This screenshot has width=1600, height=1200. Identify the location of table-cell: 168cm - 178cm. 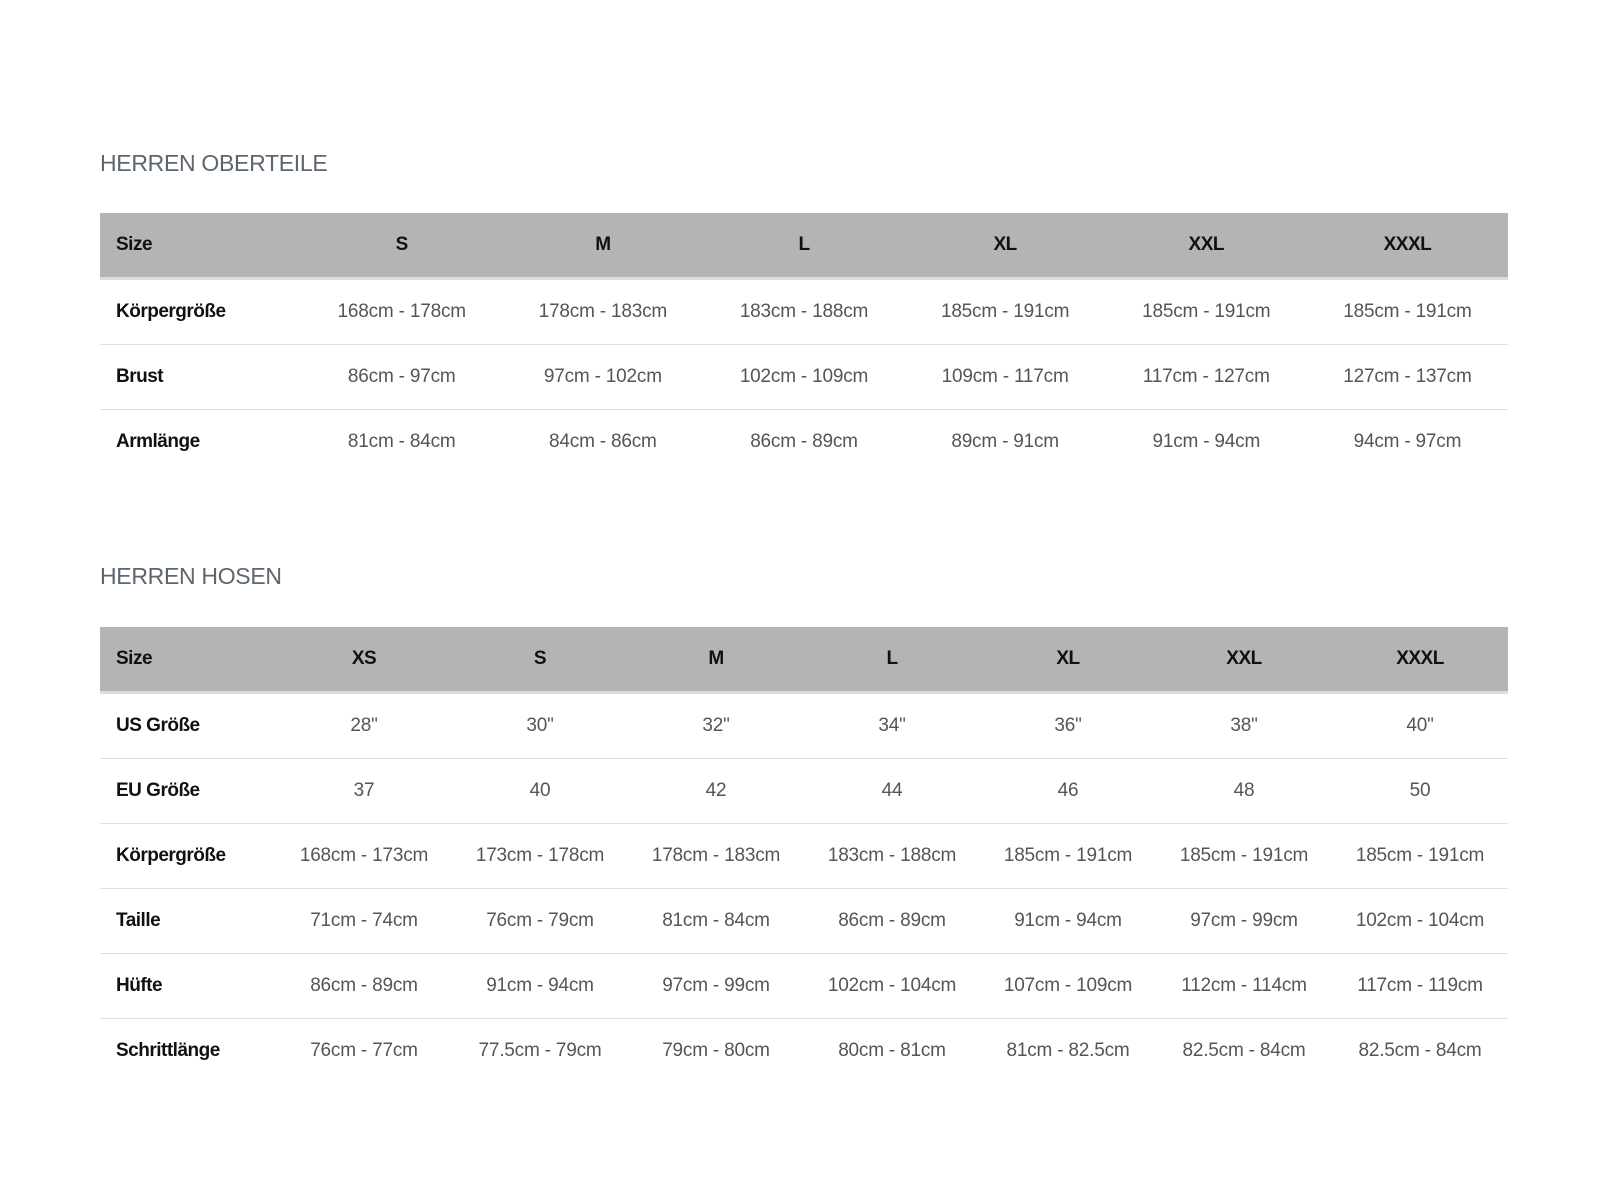
(402, 311).